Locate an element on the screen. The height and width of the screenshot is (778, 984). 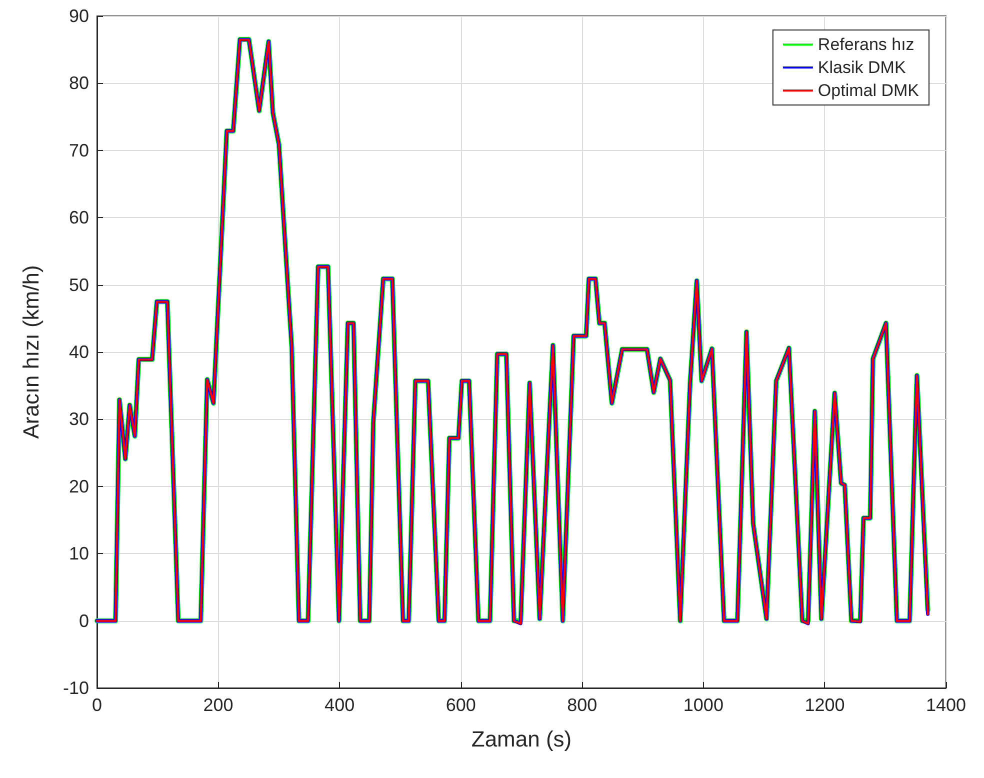
y-tick-label: 60 is located at coordinates (78, 218).